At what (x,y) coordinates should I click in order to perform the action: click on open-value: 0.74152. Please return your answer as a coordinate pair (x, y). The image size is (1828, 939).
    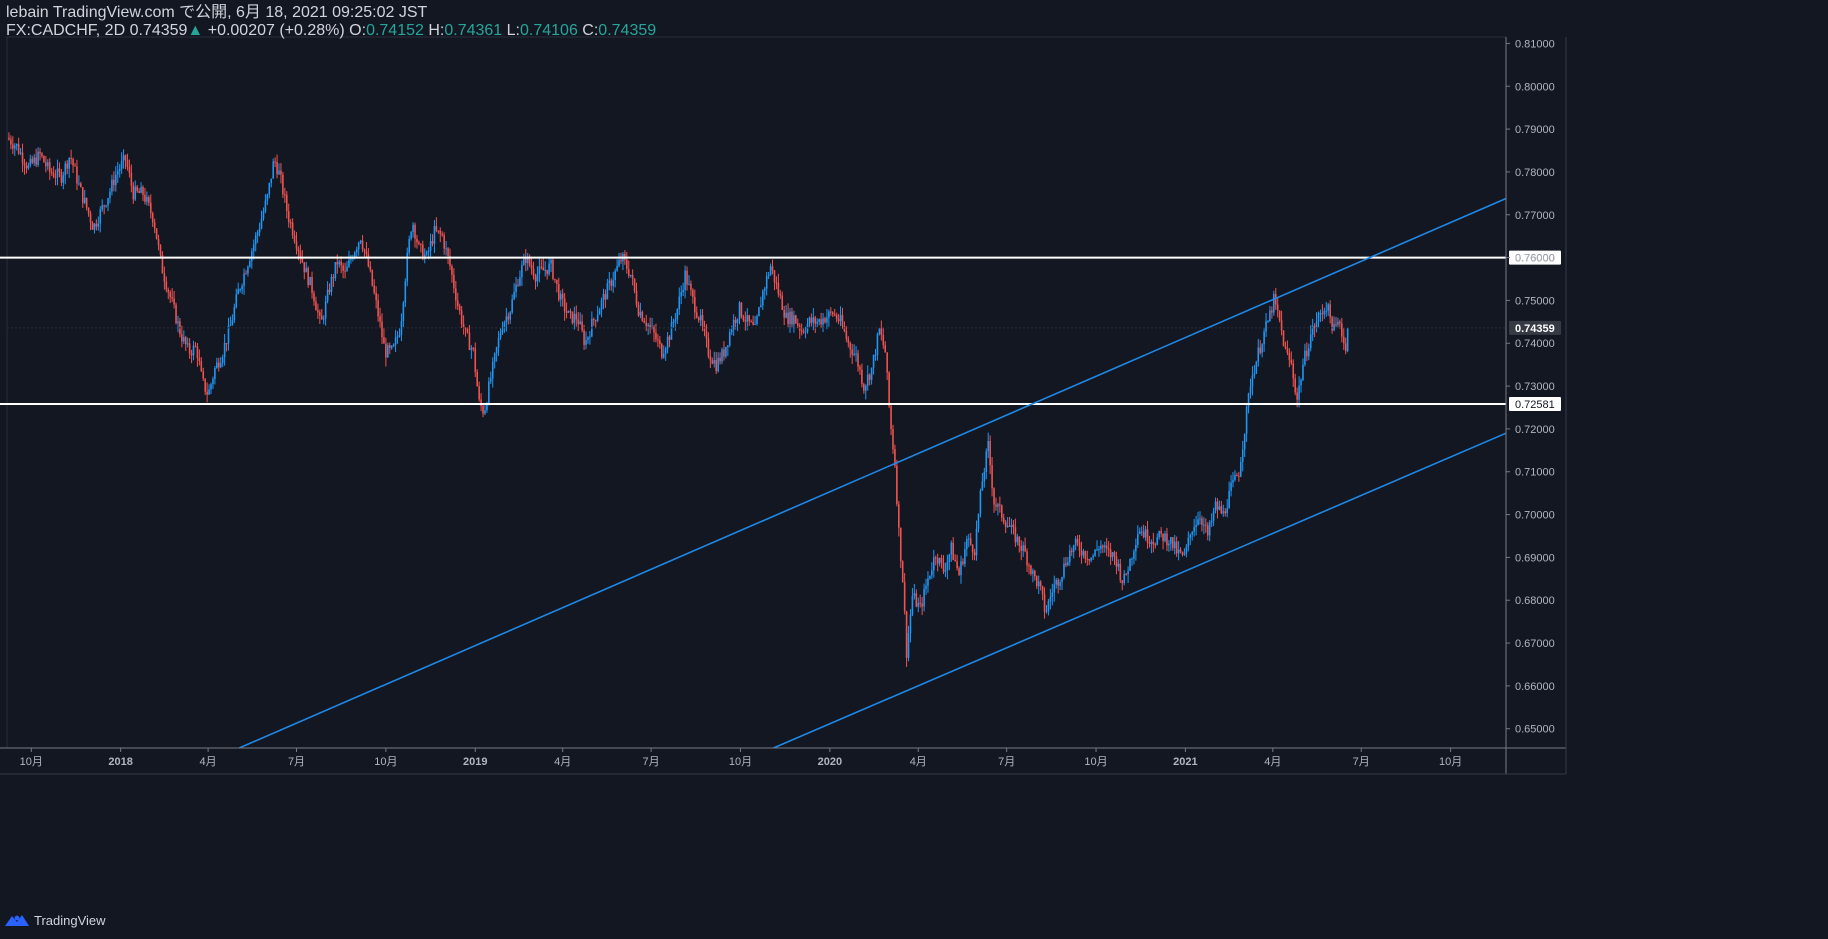
    Looking at the image, I should click on (395, 30).